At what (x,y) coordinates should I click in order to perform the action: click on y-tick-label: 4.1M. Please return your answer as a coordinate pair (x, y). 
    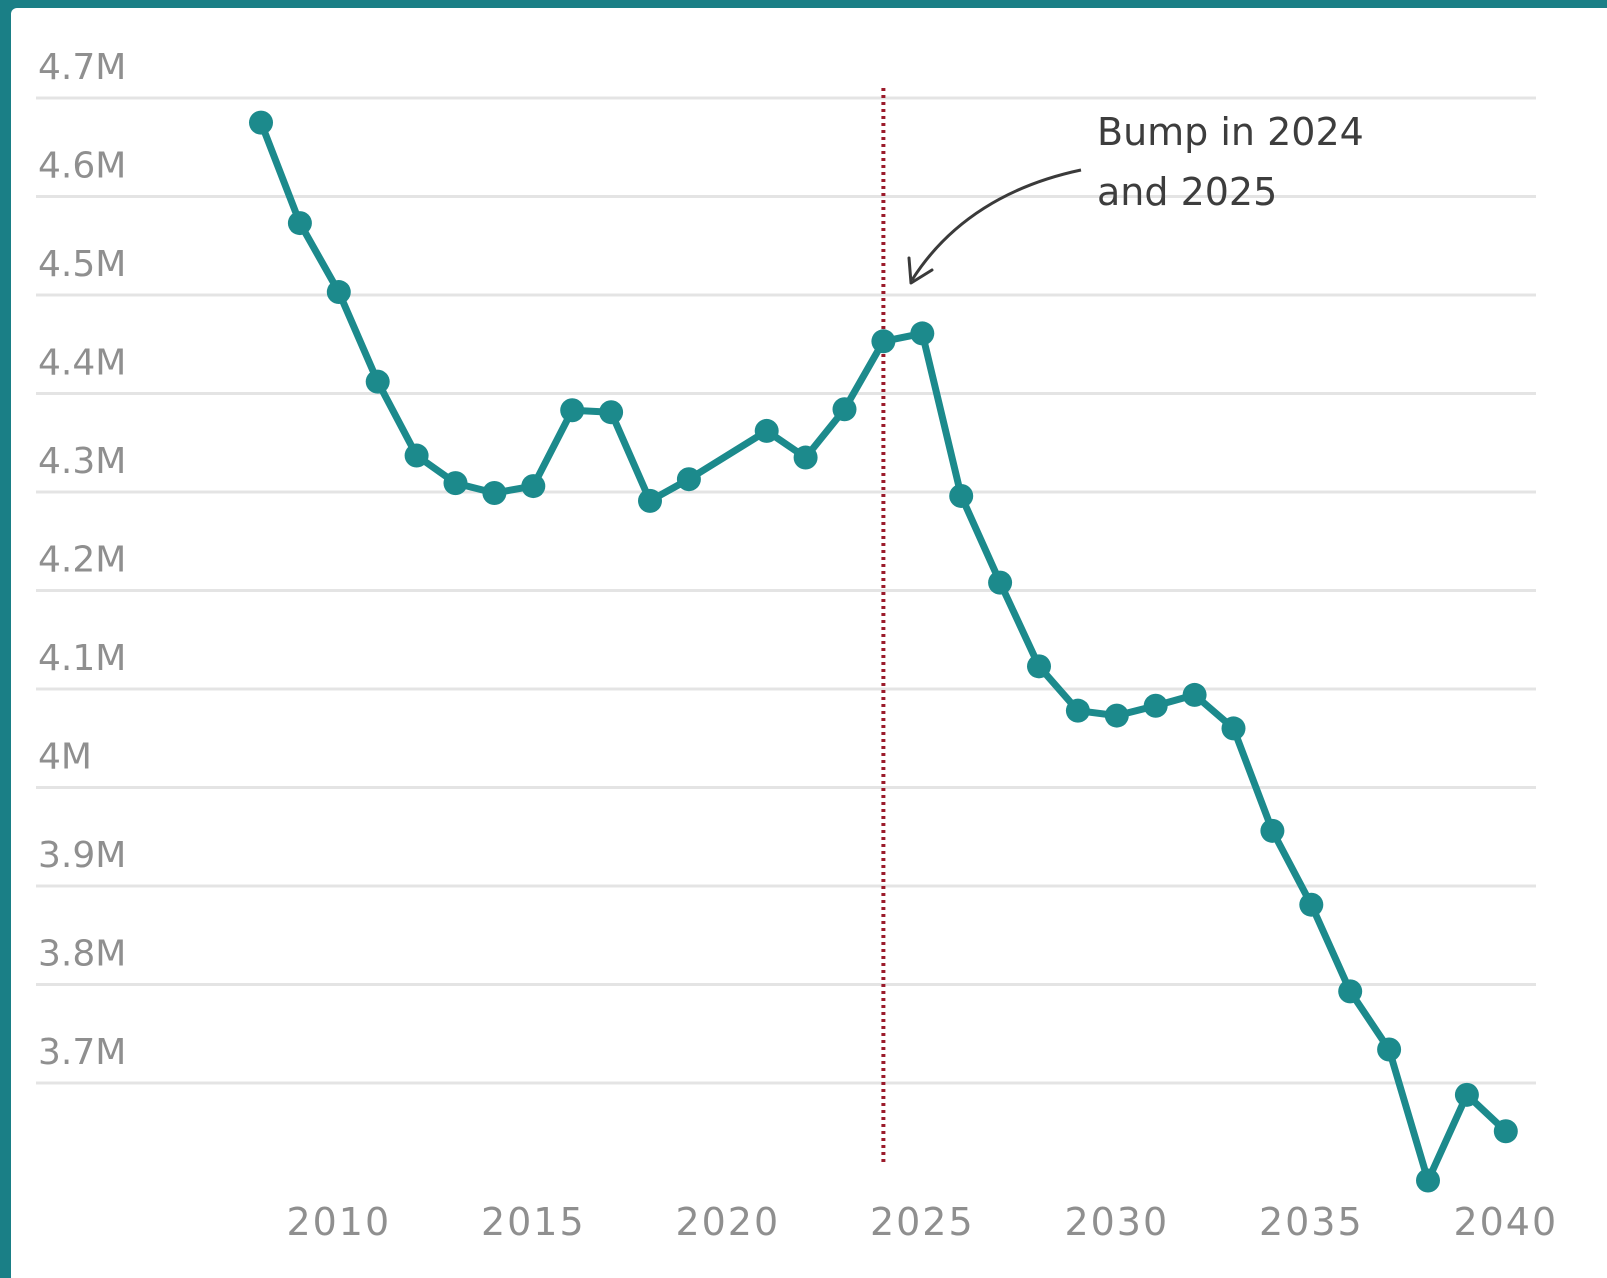
    Looking at the image, I should click on (82, 658).